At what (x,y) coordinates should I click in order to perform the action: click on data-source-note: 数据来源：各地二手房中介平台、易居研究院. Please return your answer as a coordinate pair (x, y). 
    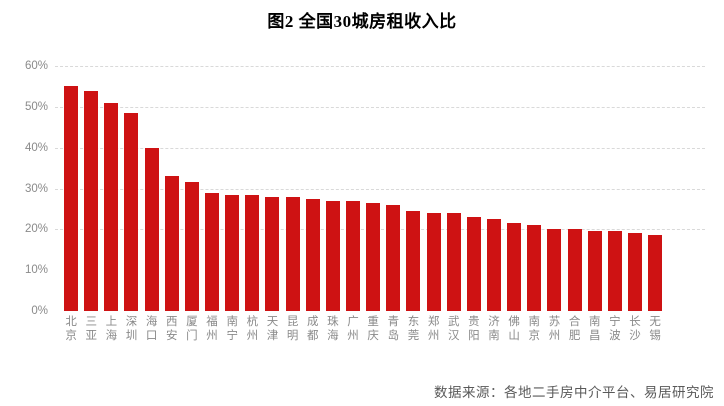
    Looking at the image, I should click on (574, 392).